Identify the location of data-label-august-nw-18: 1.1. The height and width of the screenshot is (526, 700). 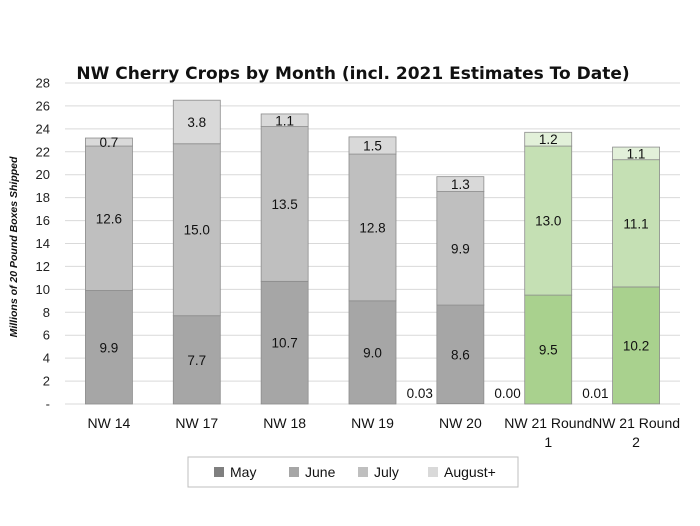
(284, 120).